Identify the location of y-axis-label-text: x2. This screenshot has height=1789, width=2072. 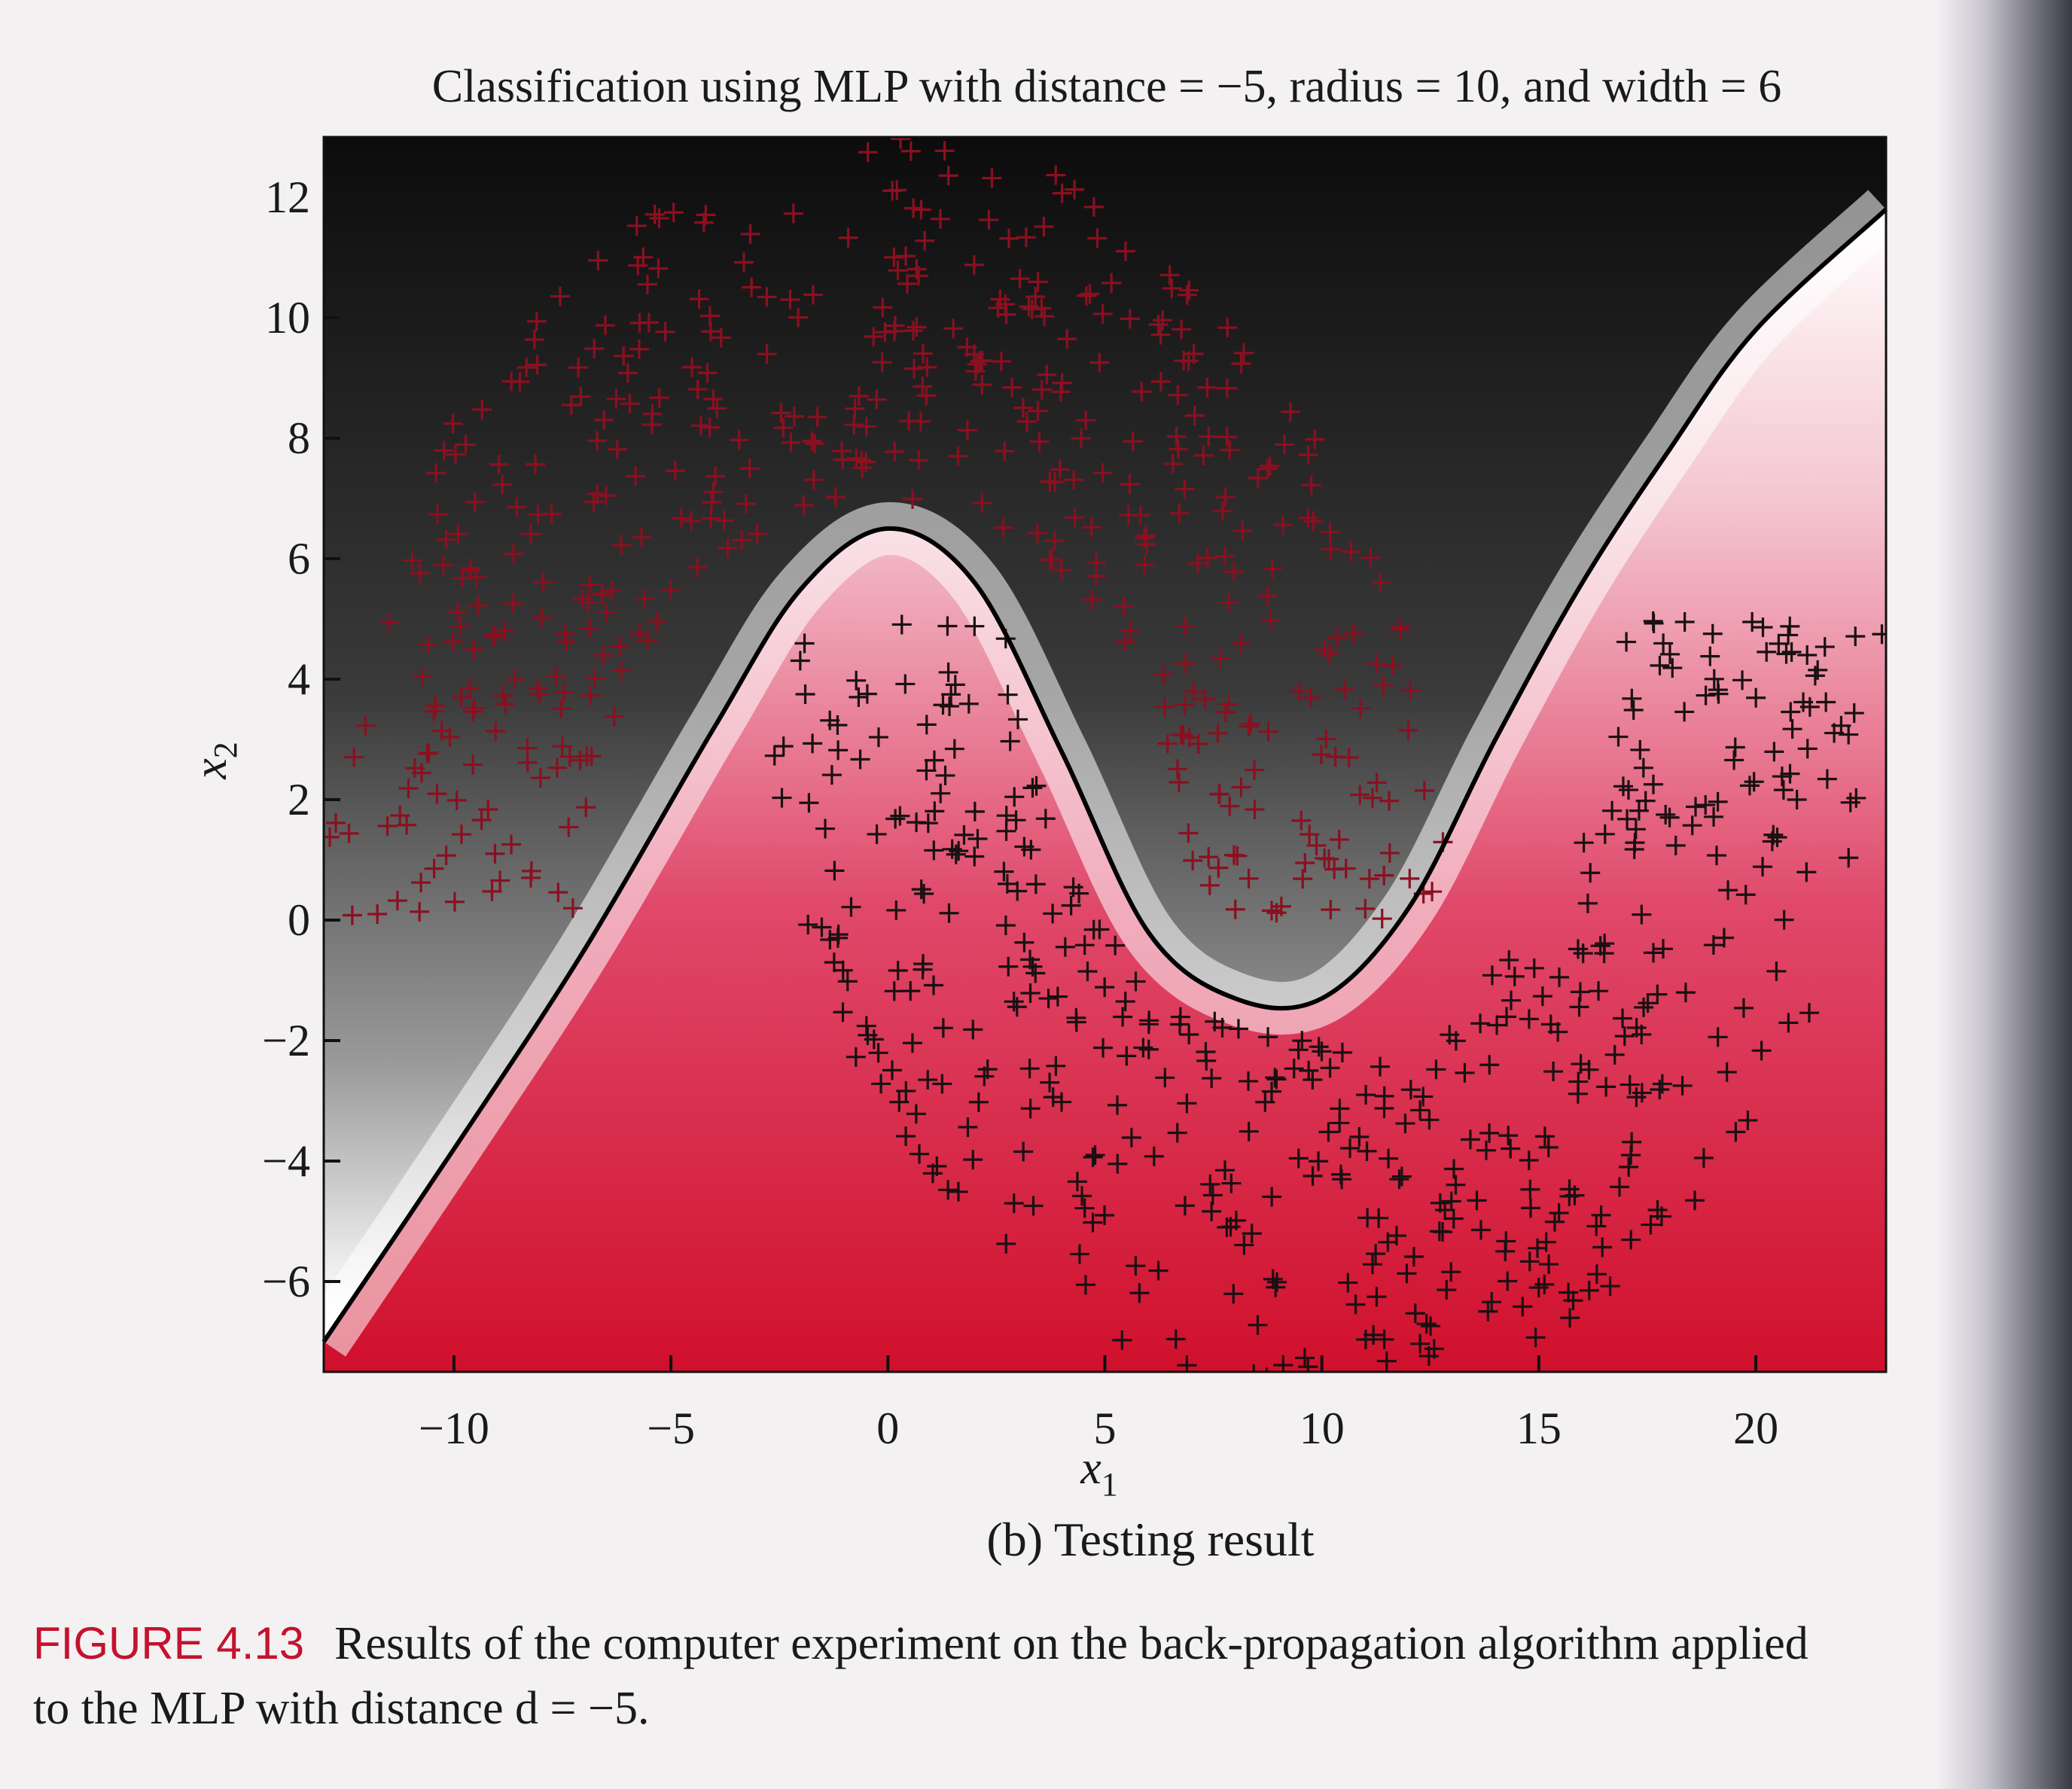
(214, 761).